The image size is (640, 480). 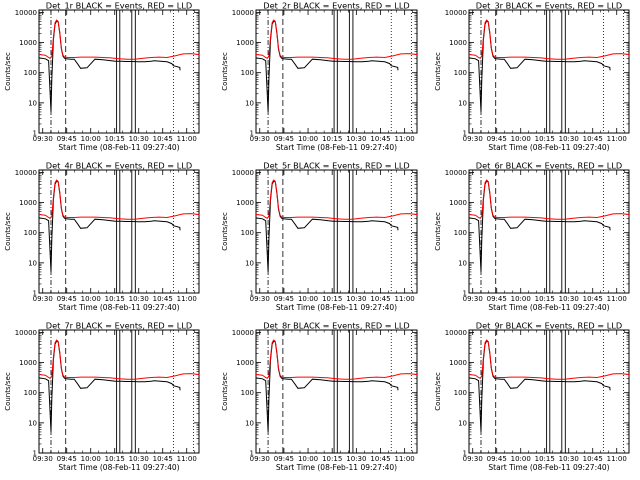 I want to click on chart-title: Det_7r BLACK = Events, RED = LLD, so click(x=119, y=326).